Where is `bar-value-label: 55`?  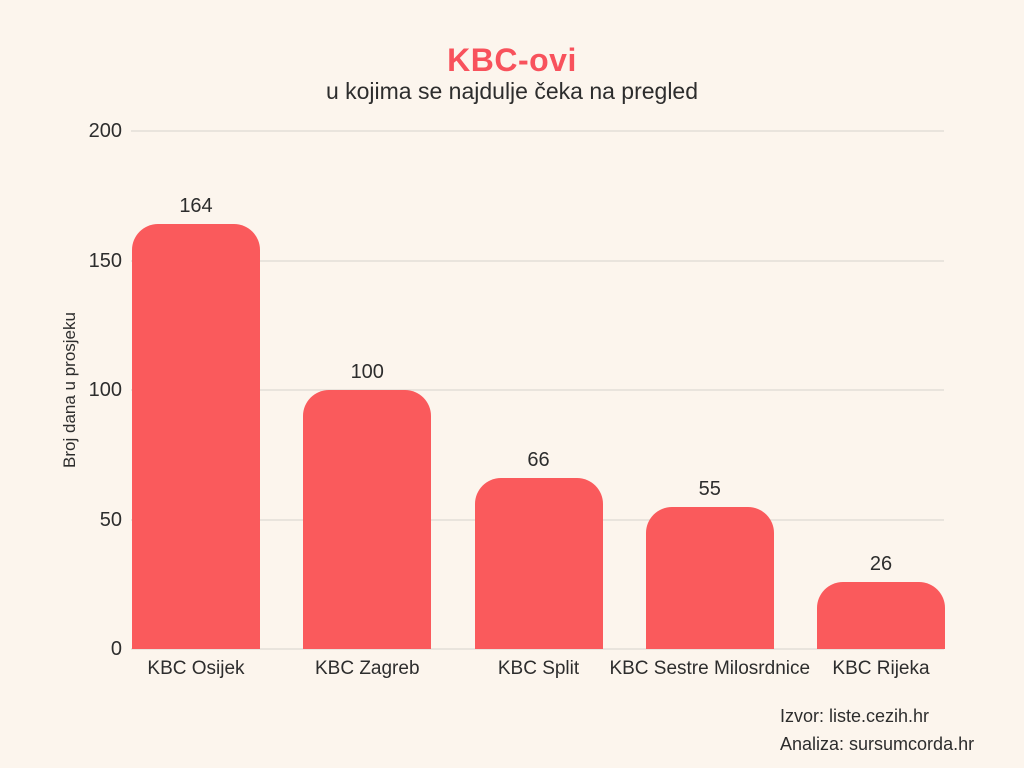
bar-value-label: 55 is located at coordinates (709, 488).